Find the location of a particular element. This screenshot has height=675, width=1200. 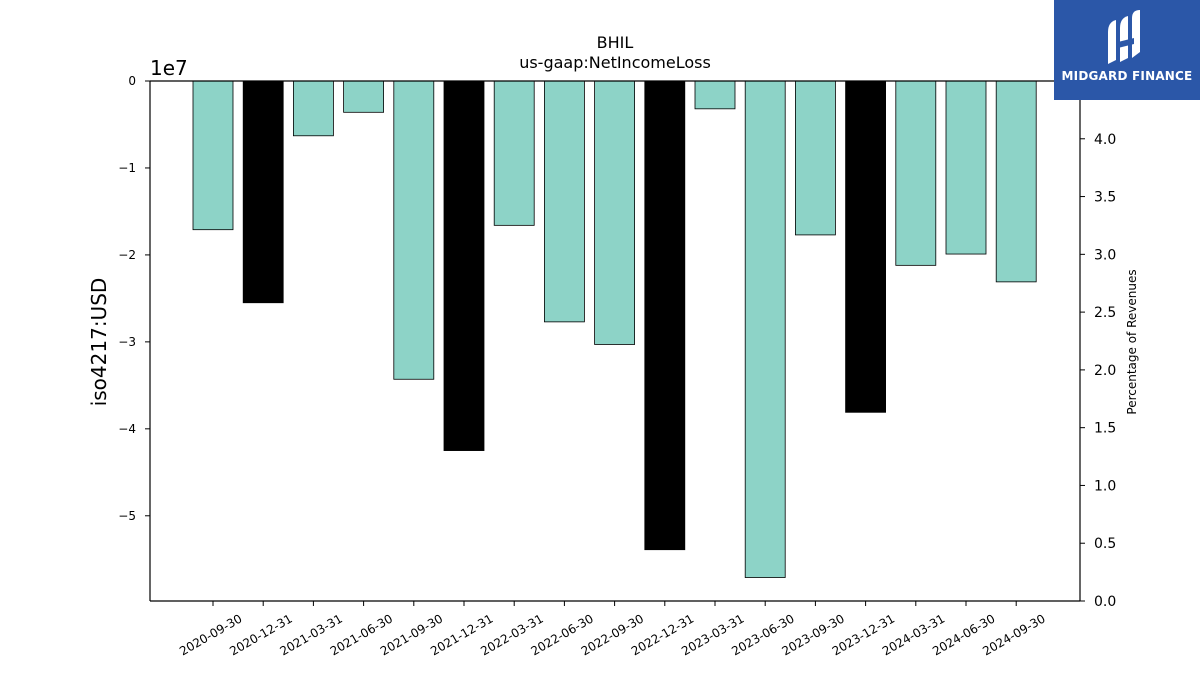

chart-title: BHIL is located at coordinates (615, 42).